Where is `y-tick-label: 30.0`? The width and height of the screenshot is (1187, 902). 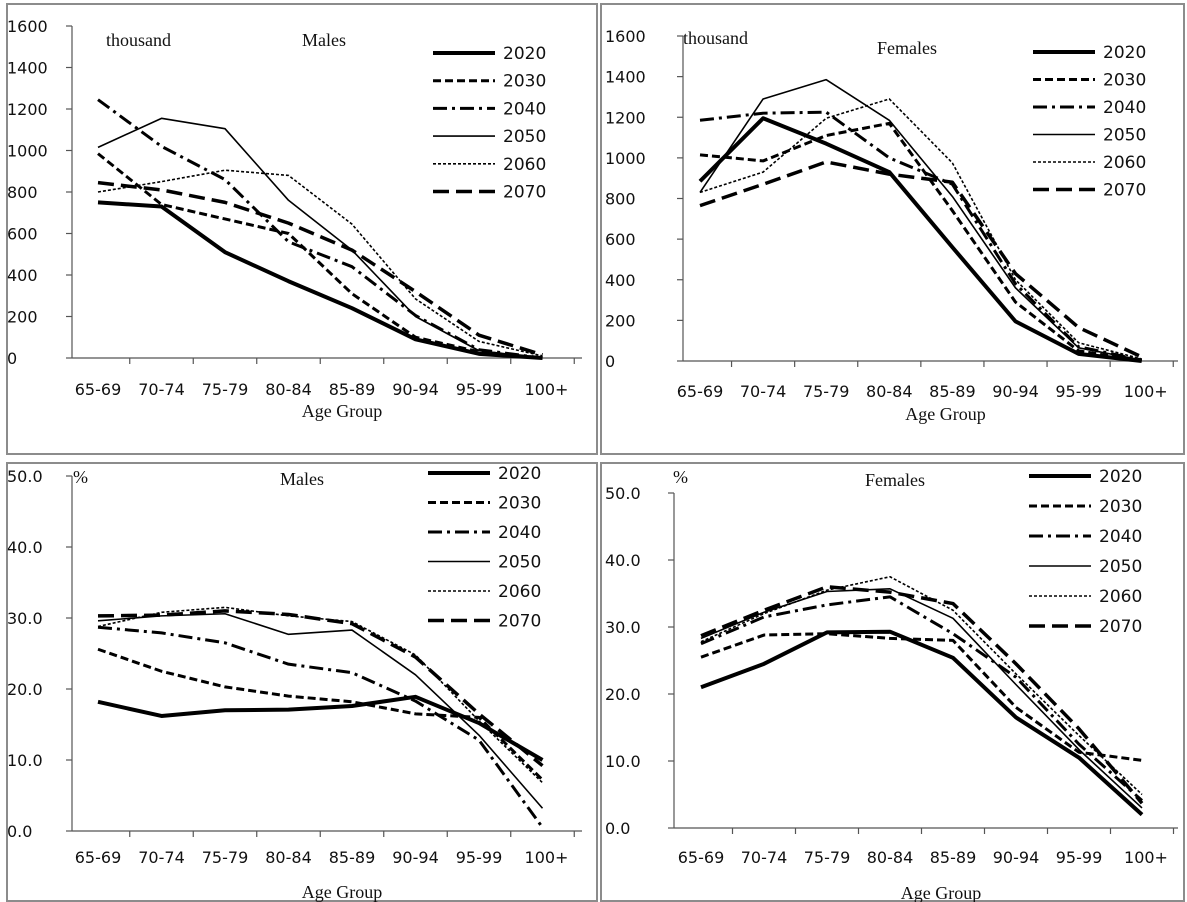 y-tick-label: 30.0 is located at coordinates (25, 618).